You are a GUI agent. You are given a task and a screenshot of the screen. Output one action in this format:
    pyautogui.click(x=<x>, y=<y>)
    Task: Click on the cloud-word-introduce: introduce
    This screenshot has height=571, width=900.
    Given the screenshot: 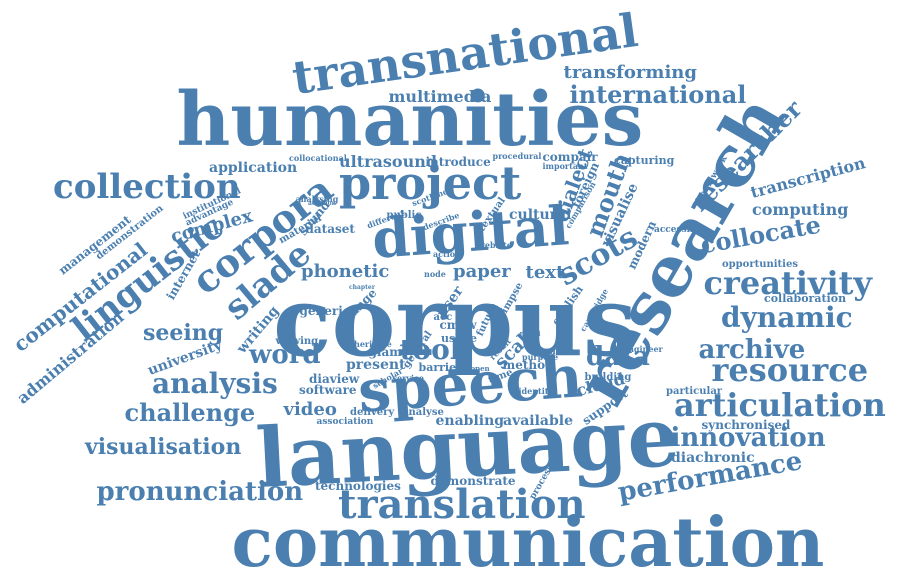 What is the action you would take?
    pyautogui.click(x=458, y=162)
    